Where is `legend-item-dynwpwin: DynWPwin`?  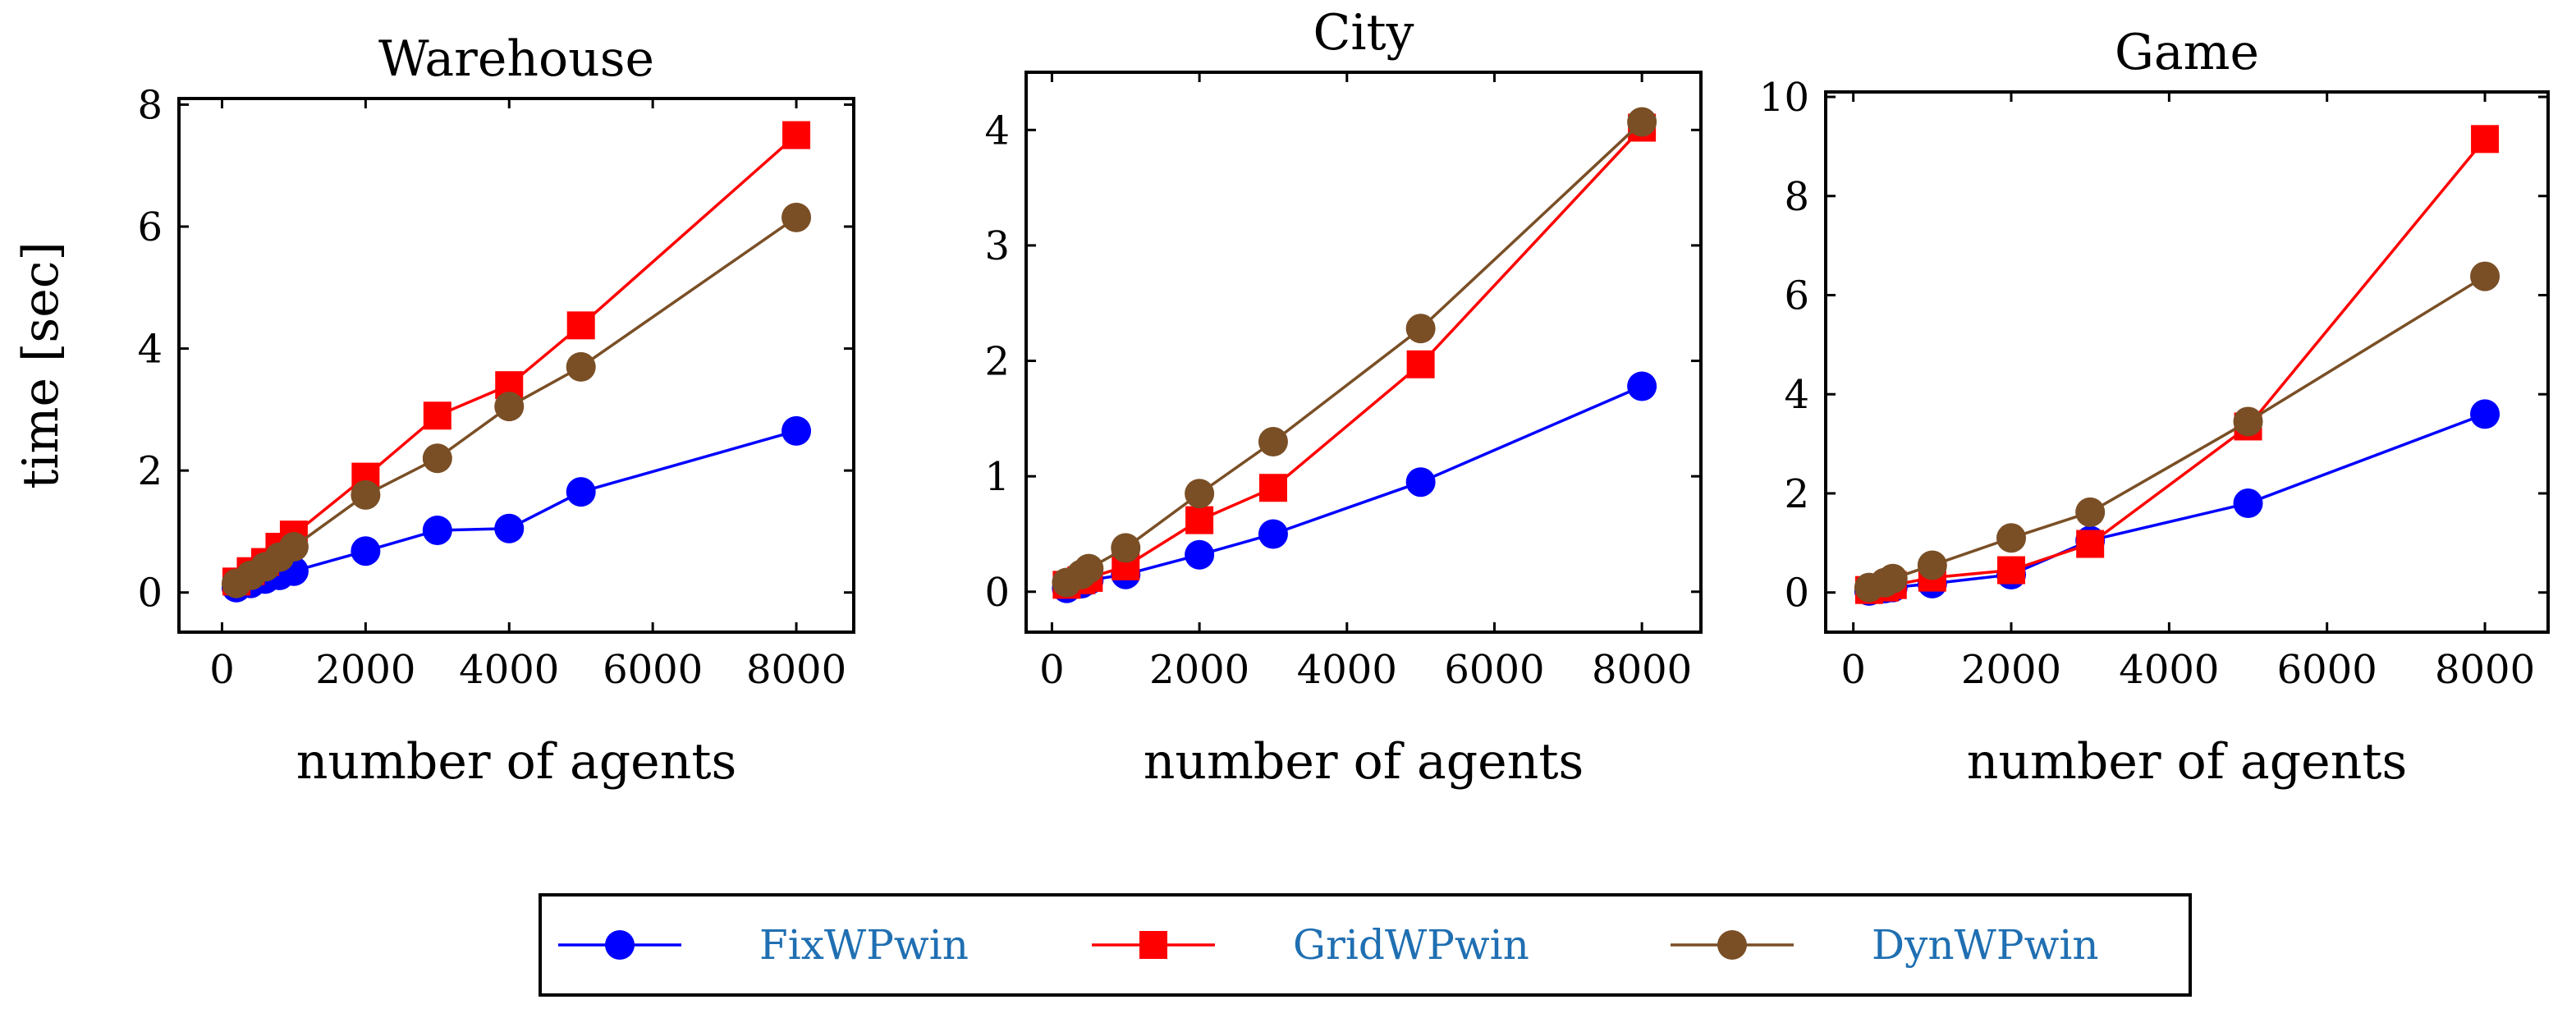 legend-item-dynwpwin: DynWPwin is located at coordinates (1885, 945).